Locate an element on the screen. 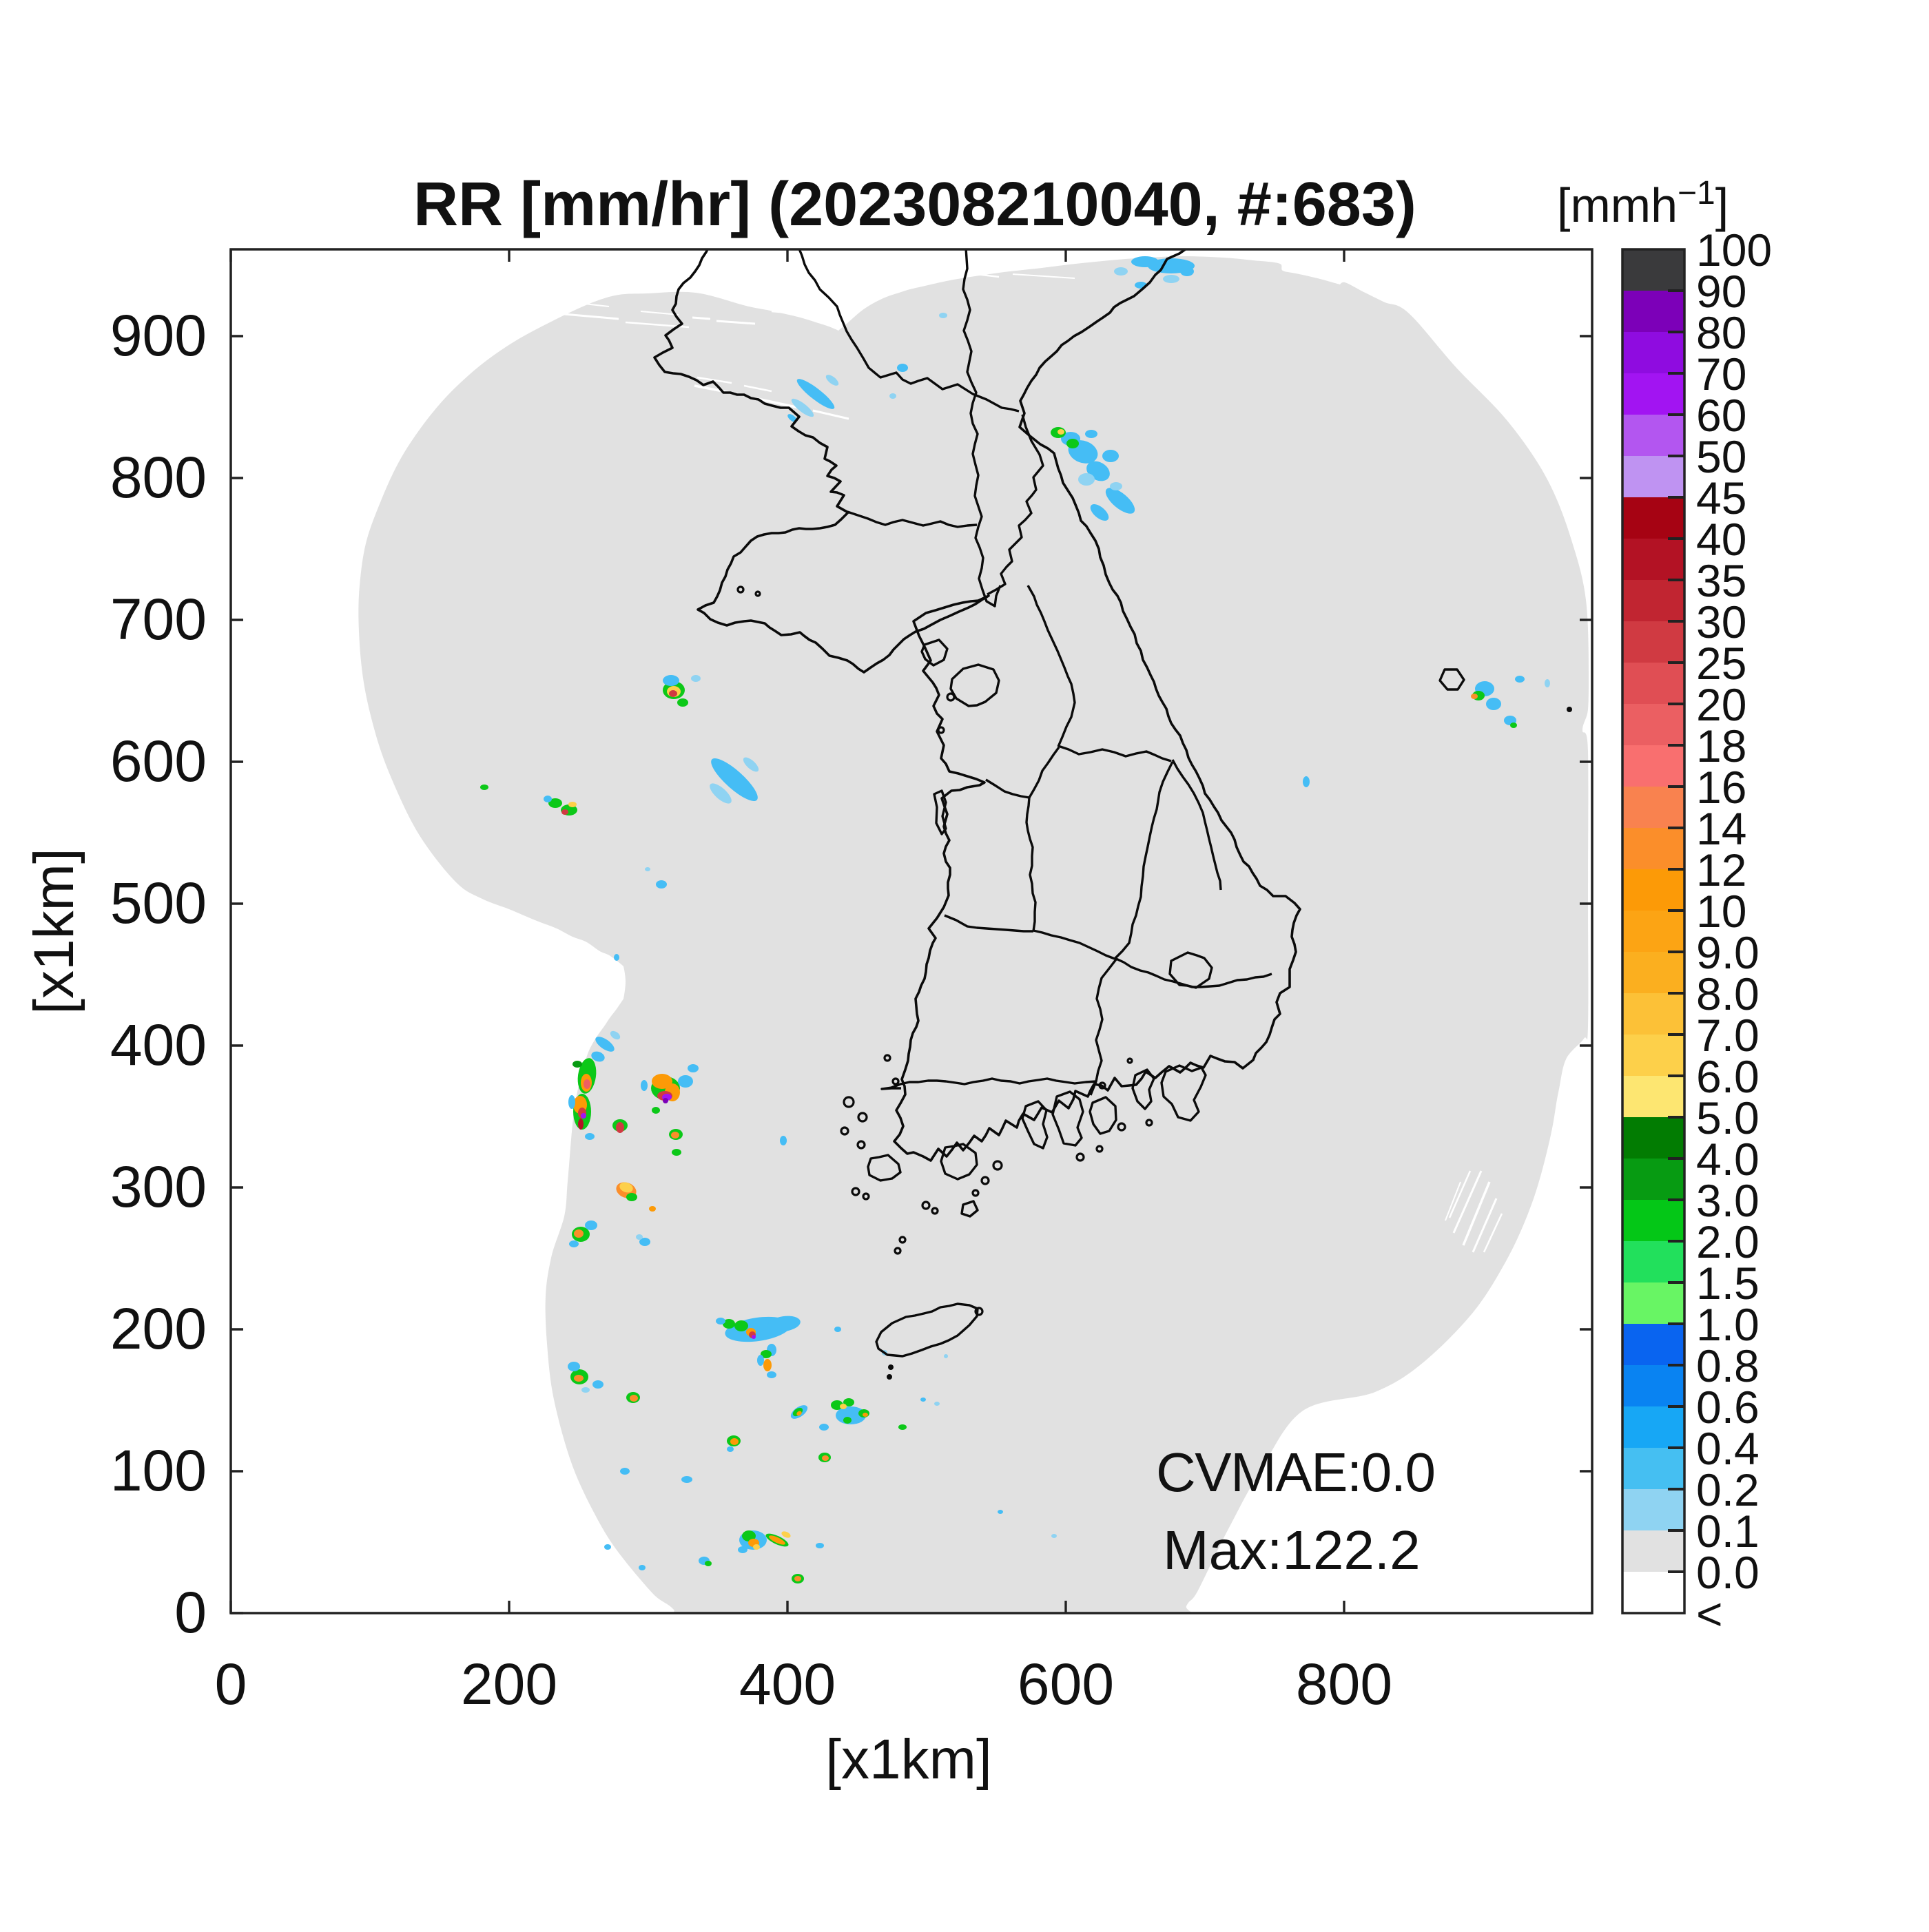 The width and height of the screenshot is (1929, 1932). svg-text: 18 is located at coordinates (1721, 745).